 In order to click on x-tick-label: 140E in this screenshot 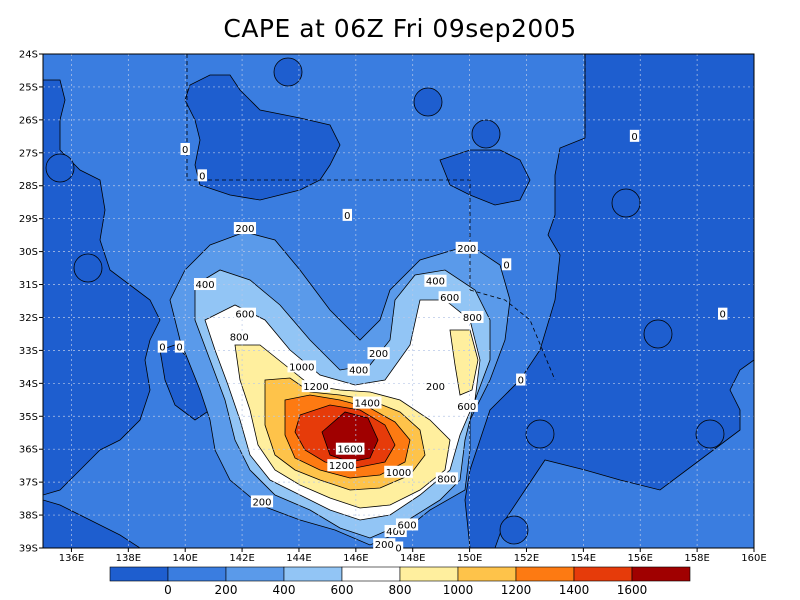, I will do `click(184, 558)`.